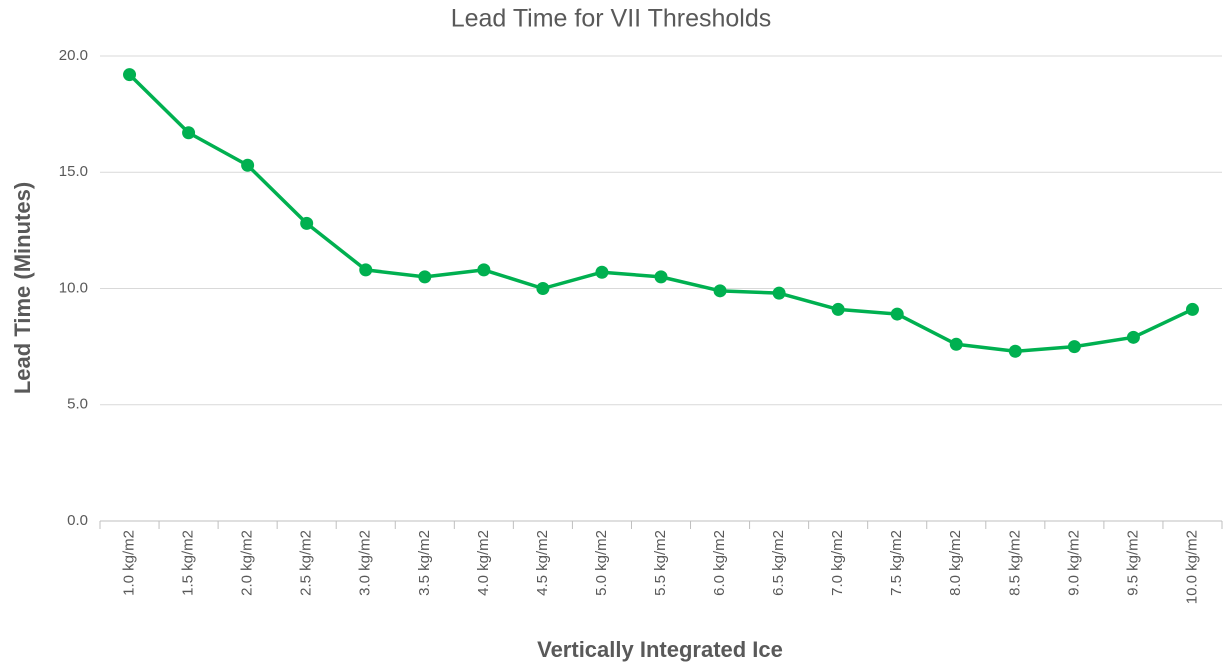 This screenshot has height=665, width=1225. What do you see at coordinates (77, 404) in the screenshot?
I see `y-tick-label: 5.0` at bounding box center [77, 404].